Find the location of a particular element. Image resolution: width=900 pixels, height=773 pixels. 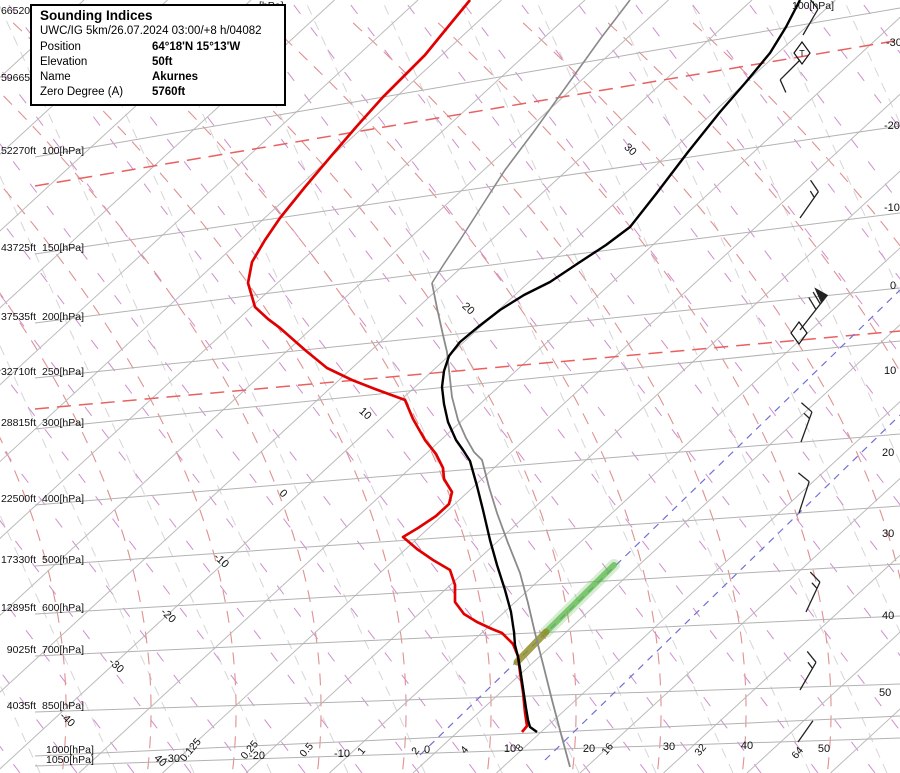

pressure-label-100hPa: 100[hPa] is located at coordinates (63, 151).